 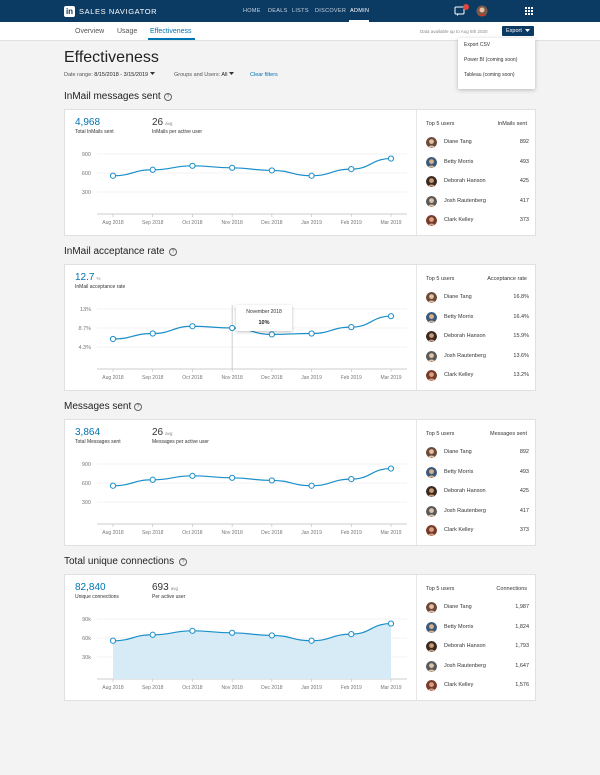 What do you see at coordinates (477, 686) in the screenshot?
I see `user-row: Clark Kelley 1,576` at bounding box center [477, 686].